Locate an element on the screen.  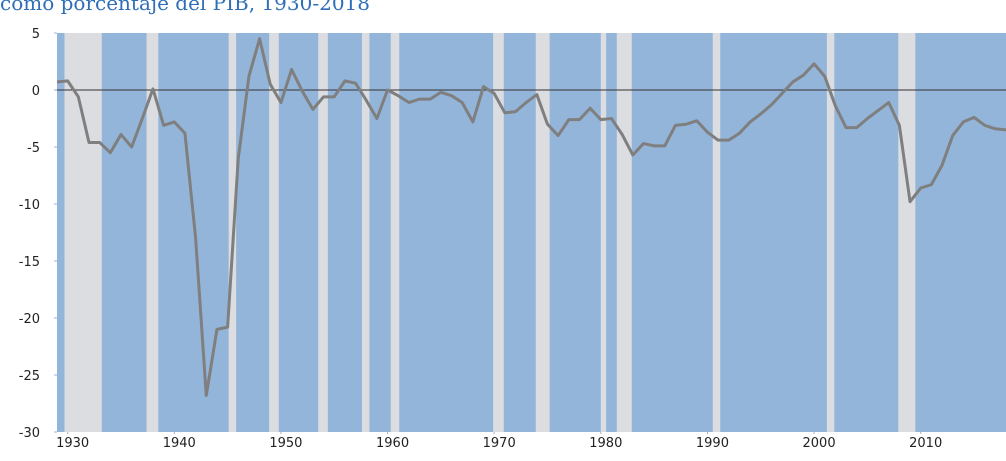
x-tick-label: 1960 is located at coordinates (392, 443).